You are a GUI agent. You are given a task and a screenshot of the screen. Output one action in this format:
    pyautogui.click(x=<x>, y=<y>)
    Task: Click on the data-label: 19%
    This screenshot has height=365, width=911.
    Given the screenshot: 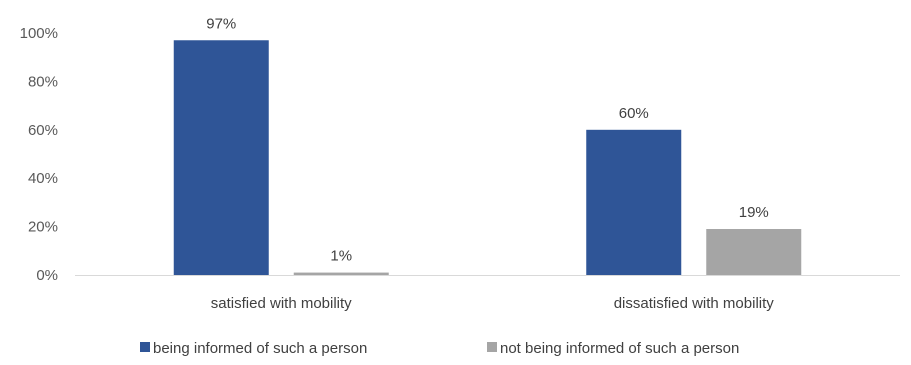 What is the action you would take?
    pyautogui.click(x=754, y=212)
    